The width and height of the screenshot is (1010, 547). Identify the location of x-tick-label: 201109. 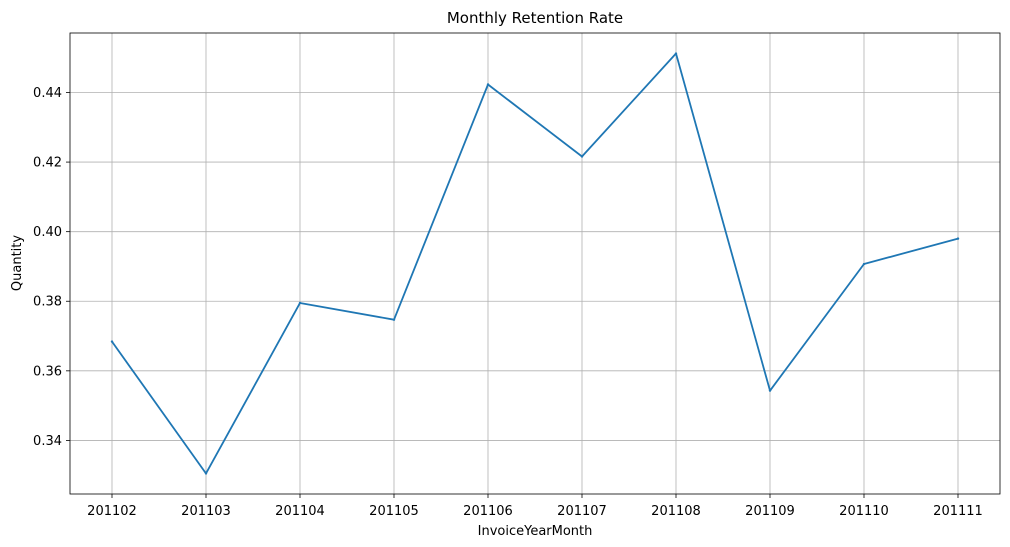
(770, 511).